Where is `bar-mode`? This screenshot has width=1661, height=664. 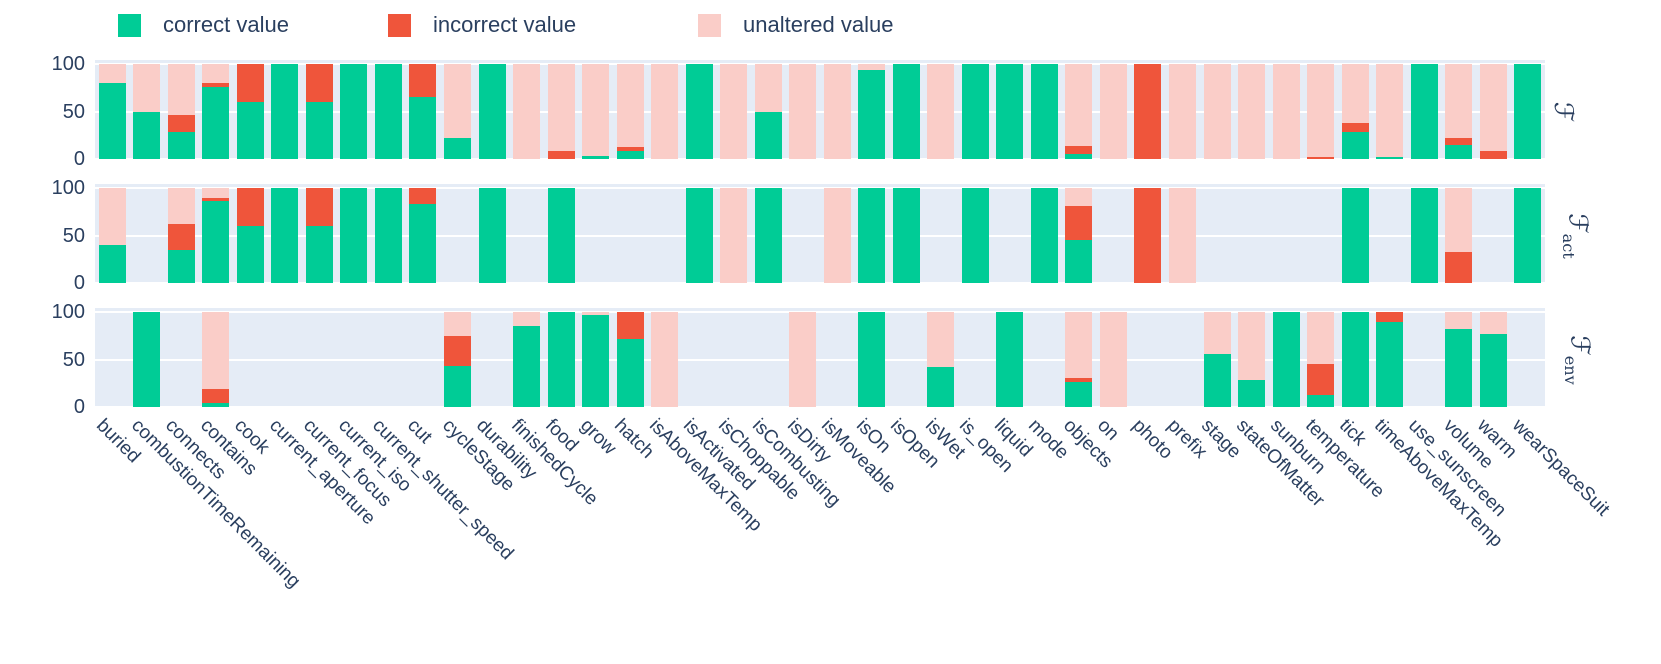 bar-mode is located at coordinates (1044, 111).